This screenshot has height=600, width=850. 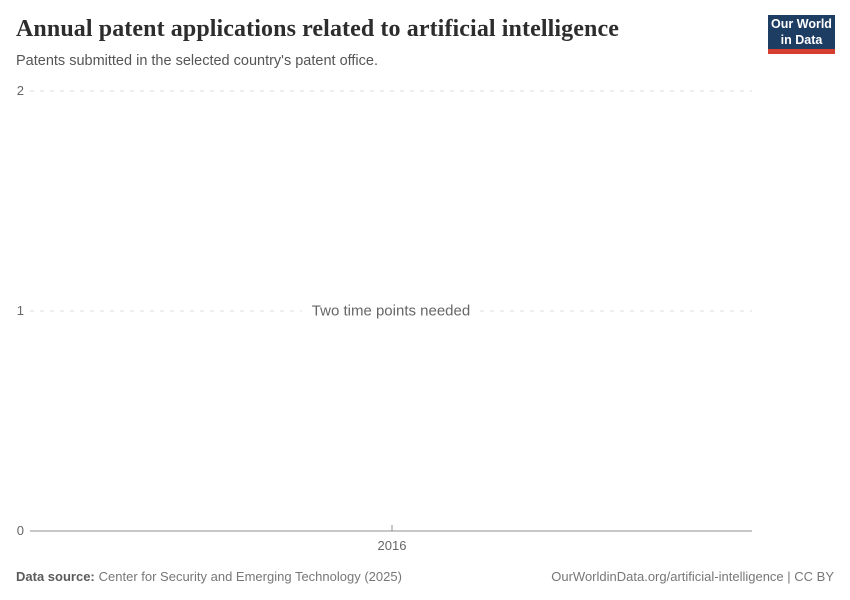 I want to click on data-source-label: Data source:, so click(x=55, y=576).